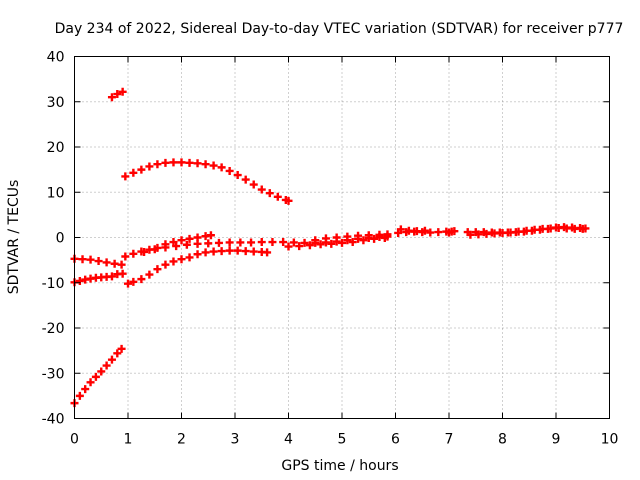  I want to click on x-tick-label: 9, so click(556, 440).